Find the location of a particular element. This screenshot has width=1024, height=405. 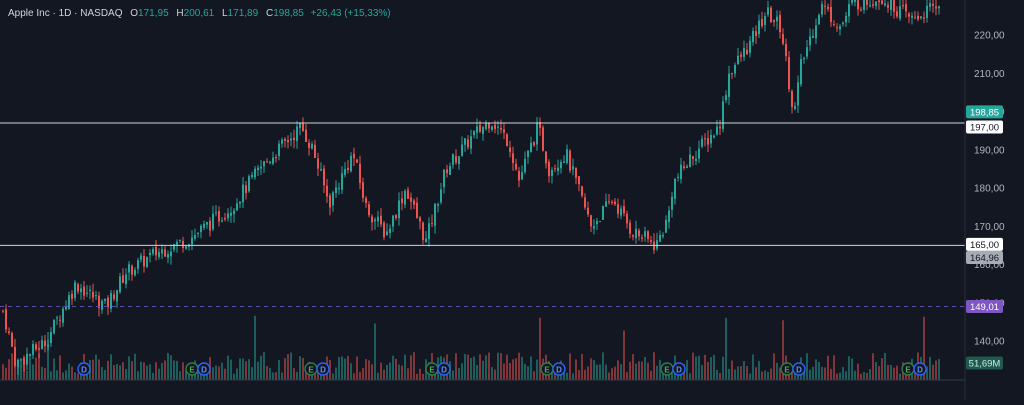

line-price-badge: 165,00 is located at coordinates (984, 244).